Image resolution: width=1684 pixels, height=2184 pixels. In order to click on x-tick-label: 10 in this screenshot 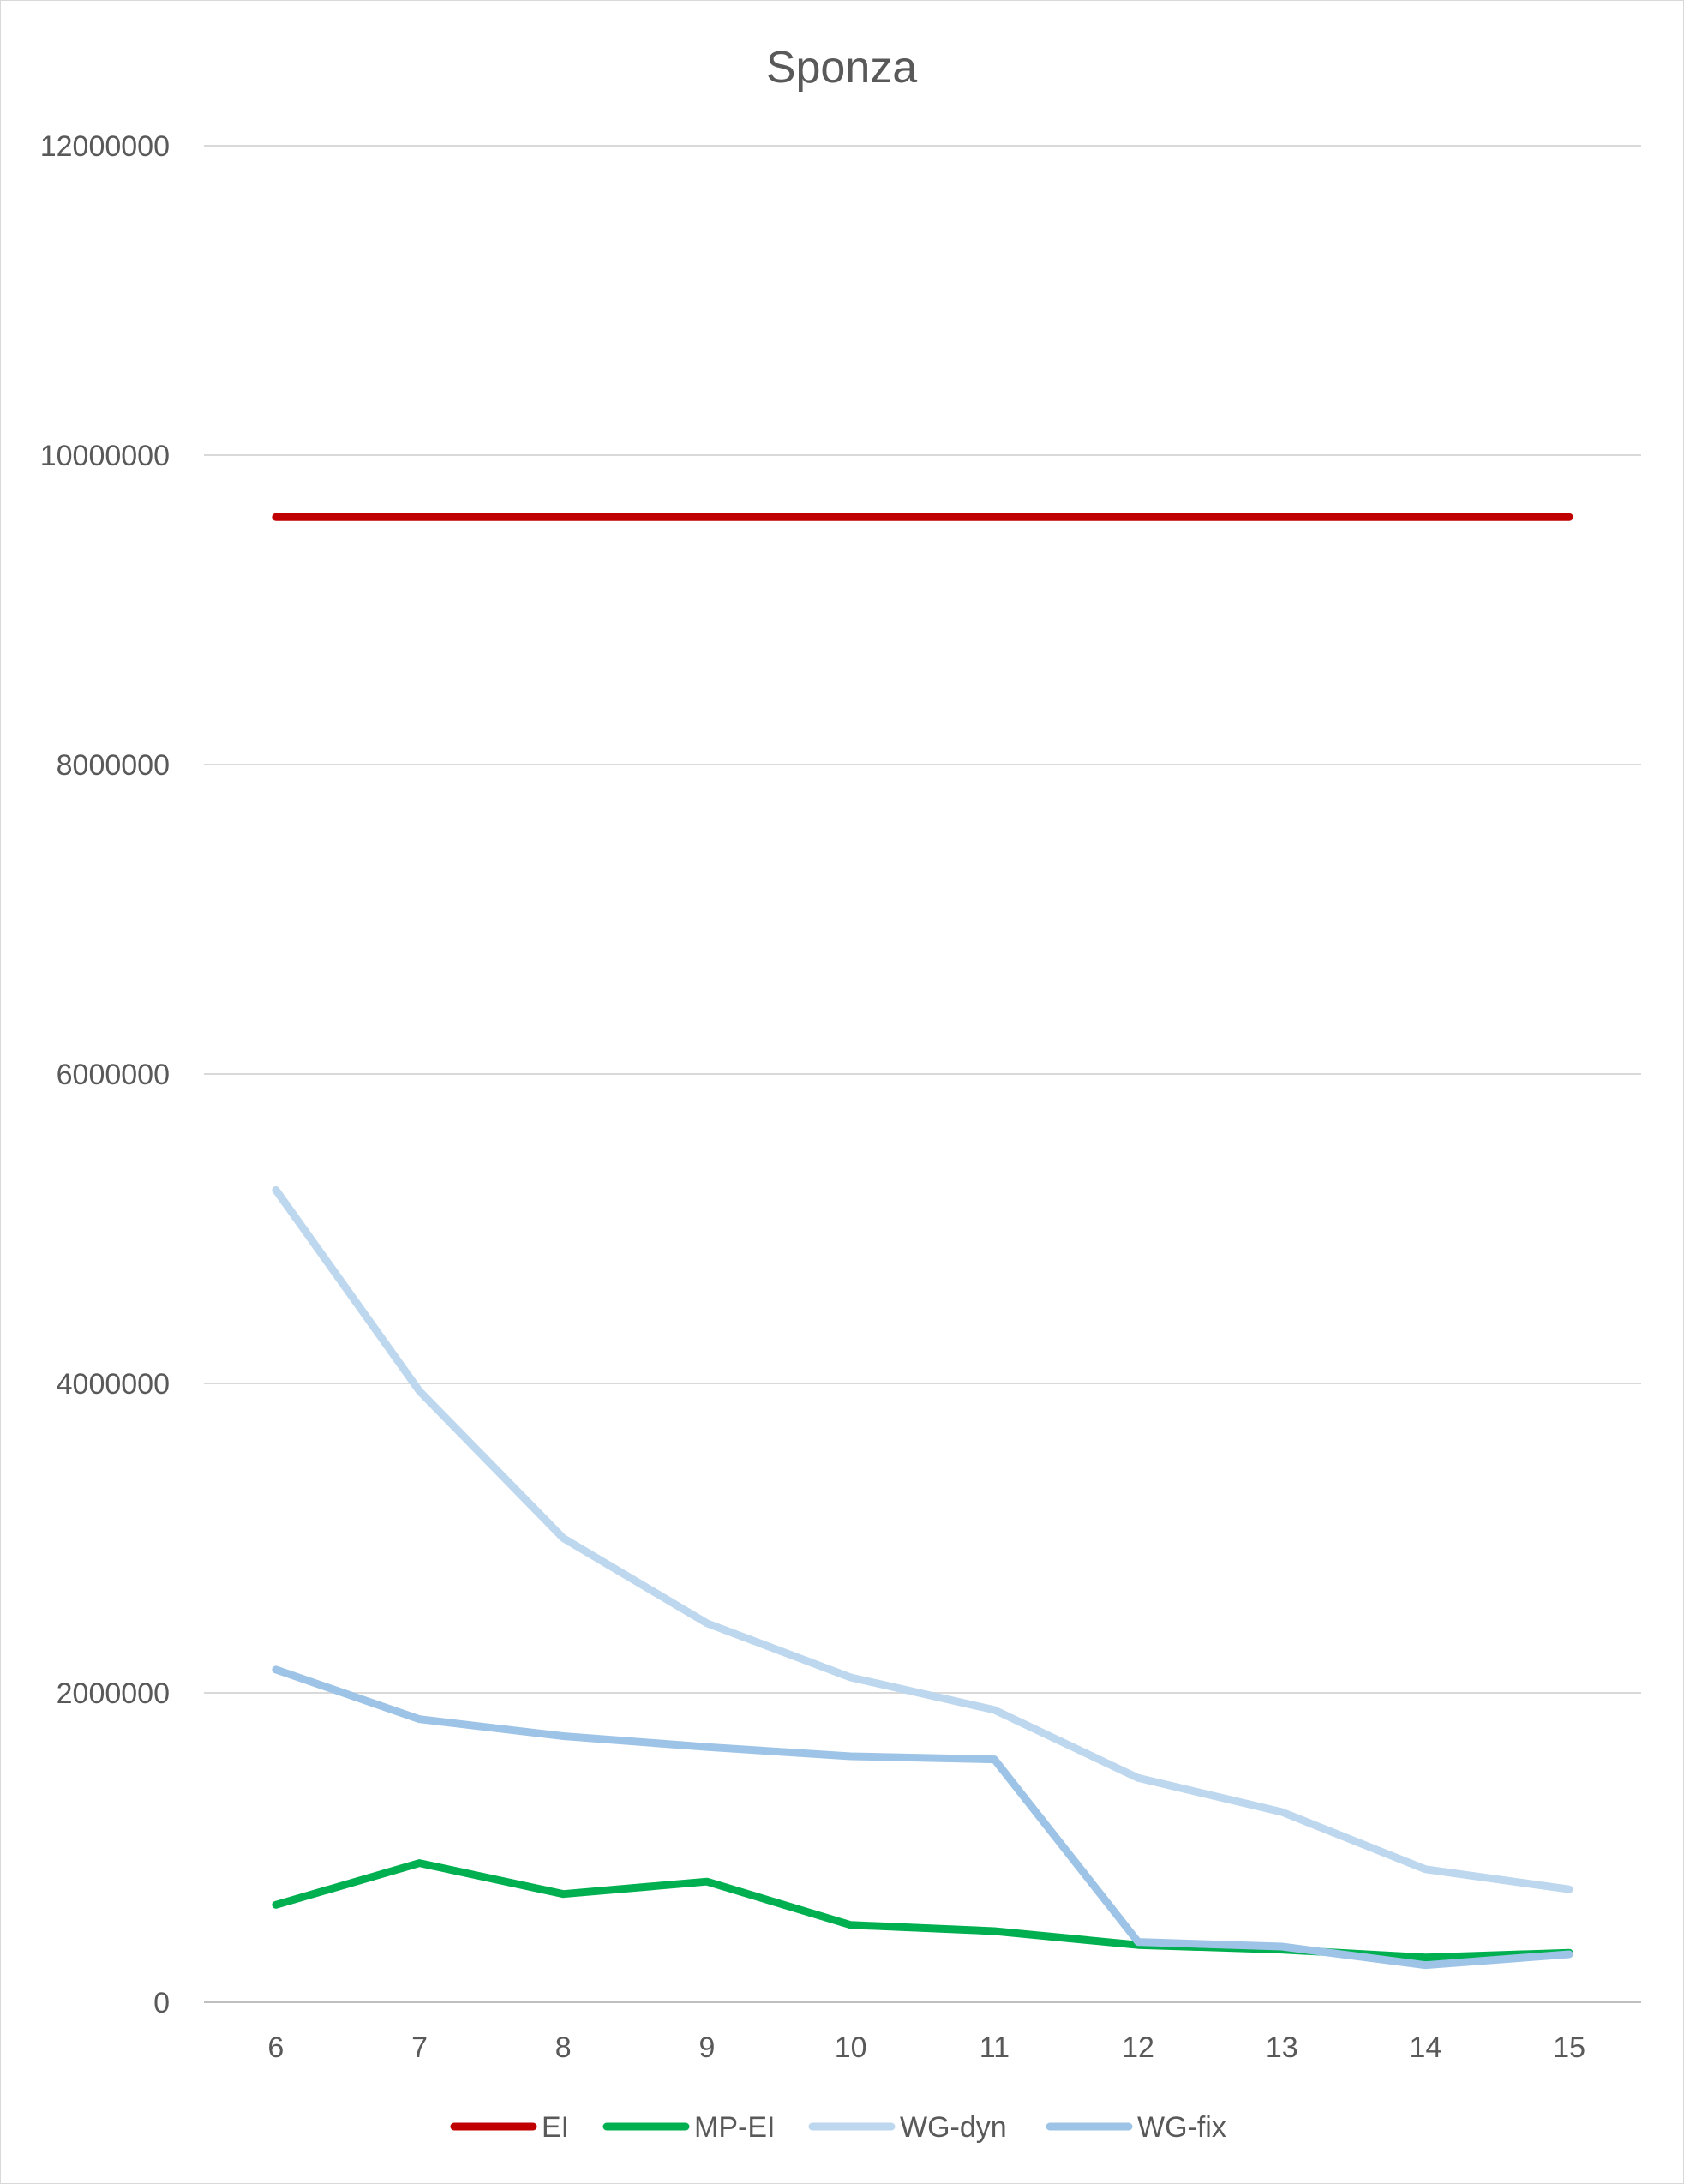, I will do `click(851, 2047)`.